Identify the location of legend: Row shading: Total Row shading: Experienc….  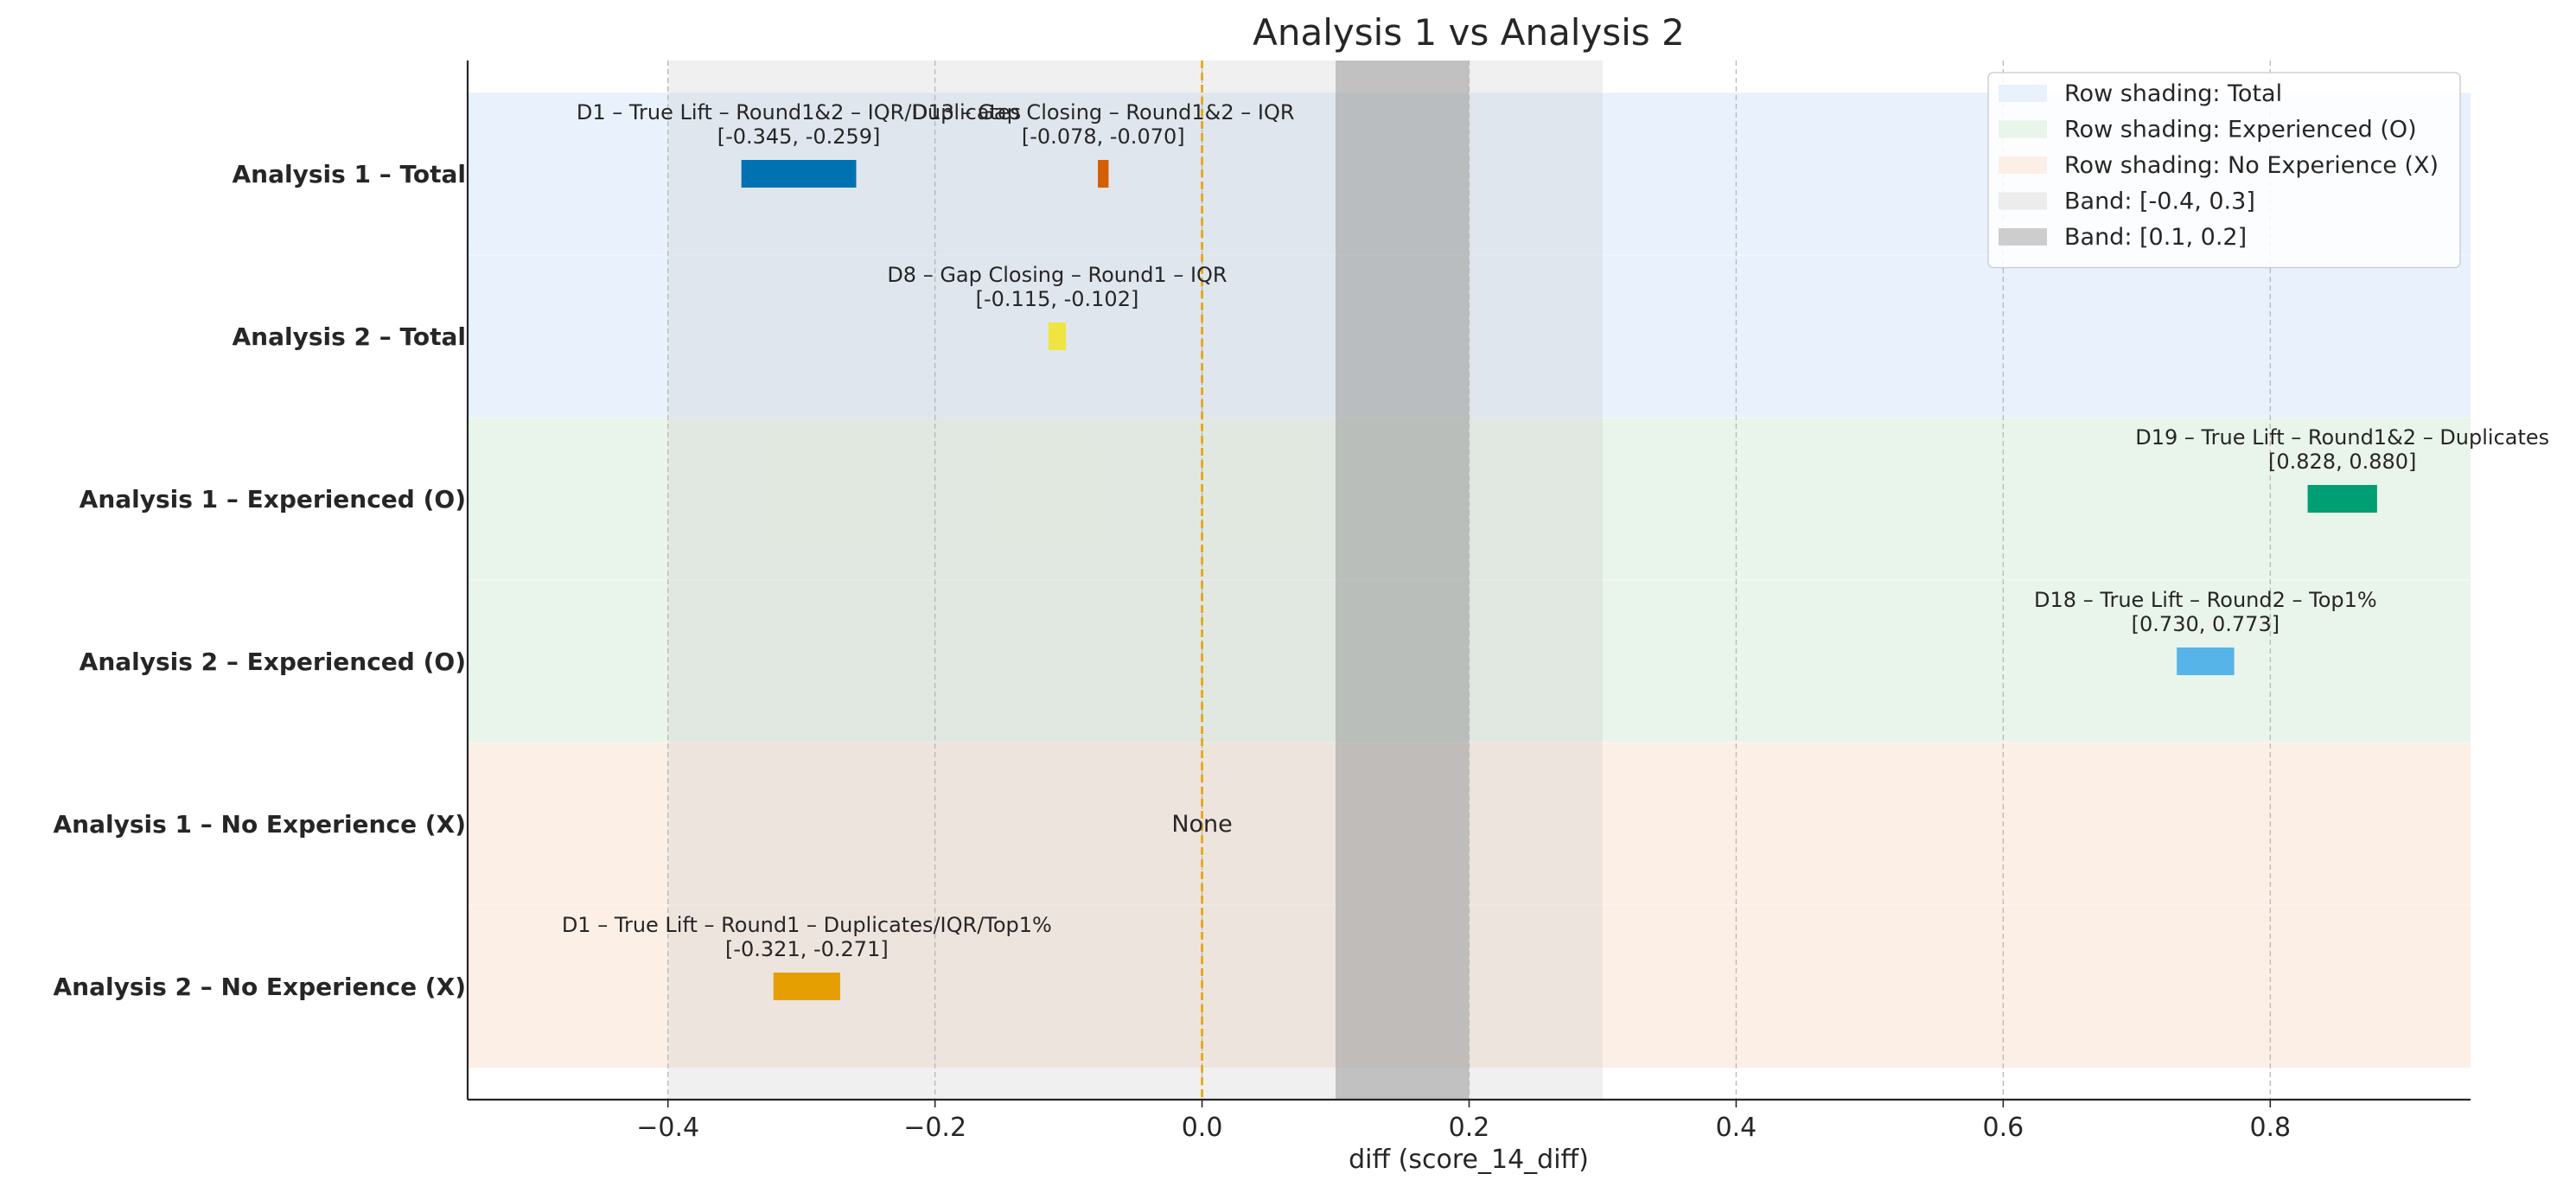
(2224, 170).